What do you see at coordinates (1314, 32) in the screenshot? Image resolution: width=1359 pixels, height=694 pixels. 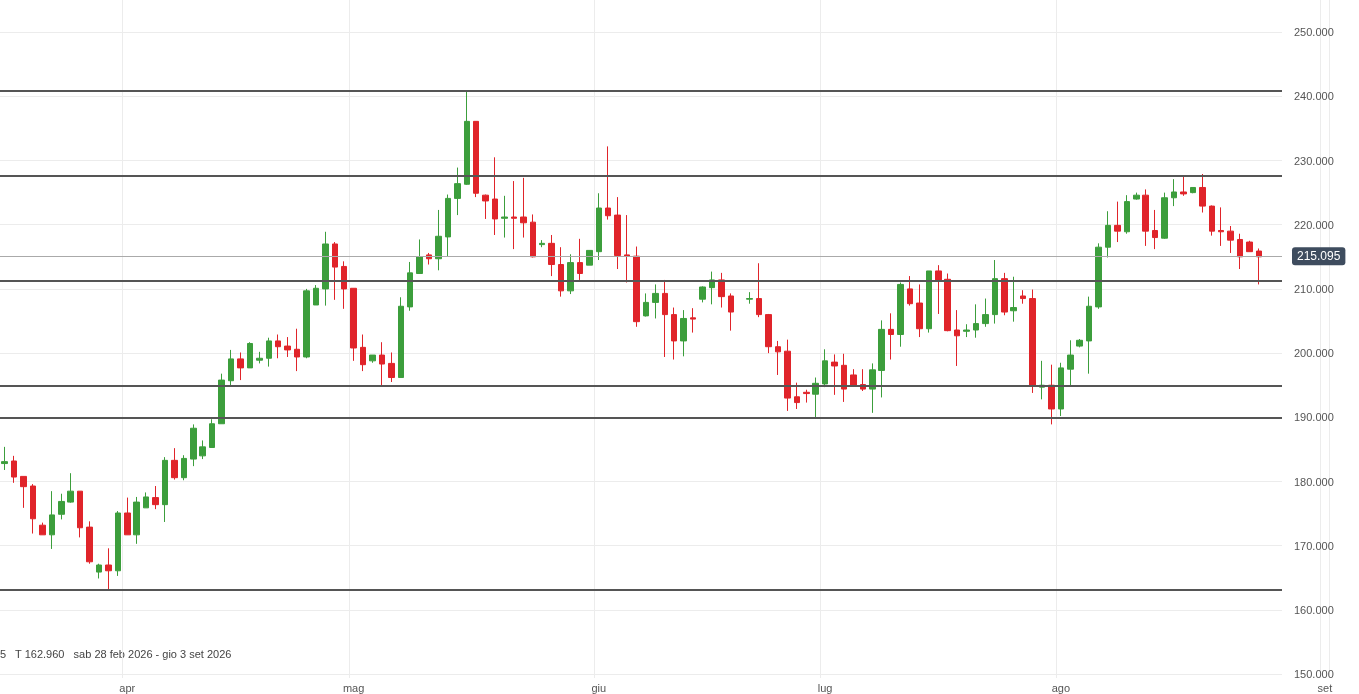 I see `y-tick-label: 250.000` at bounding box center [1314, 32].